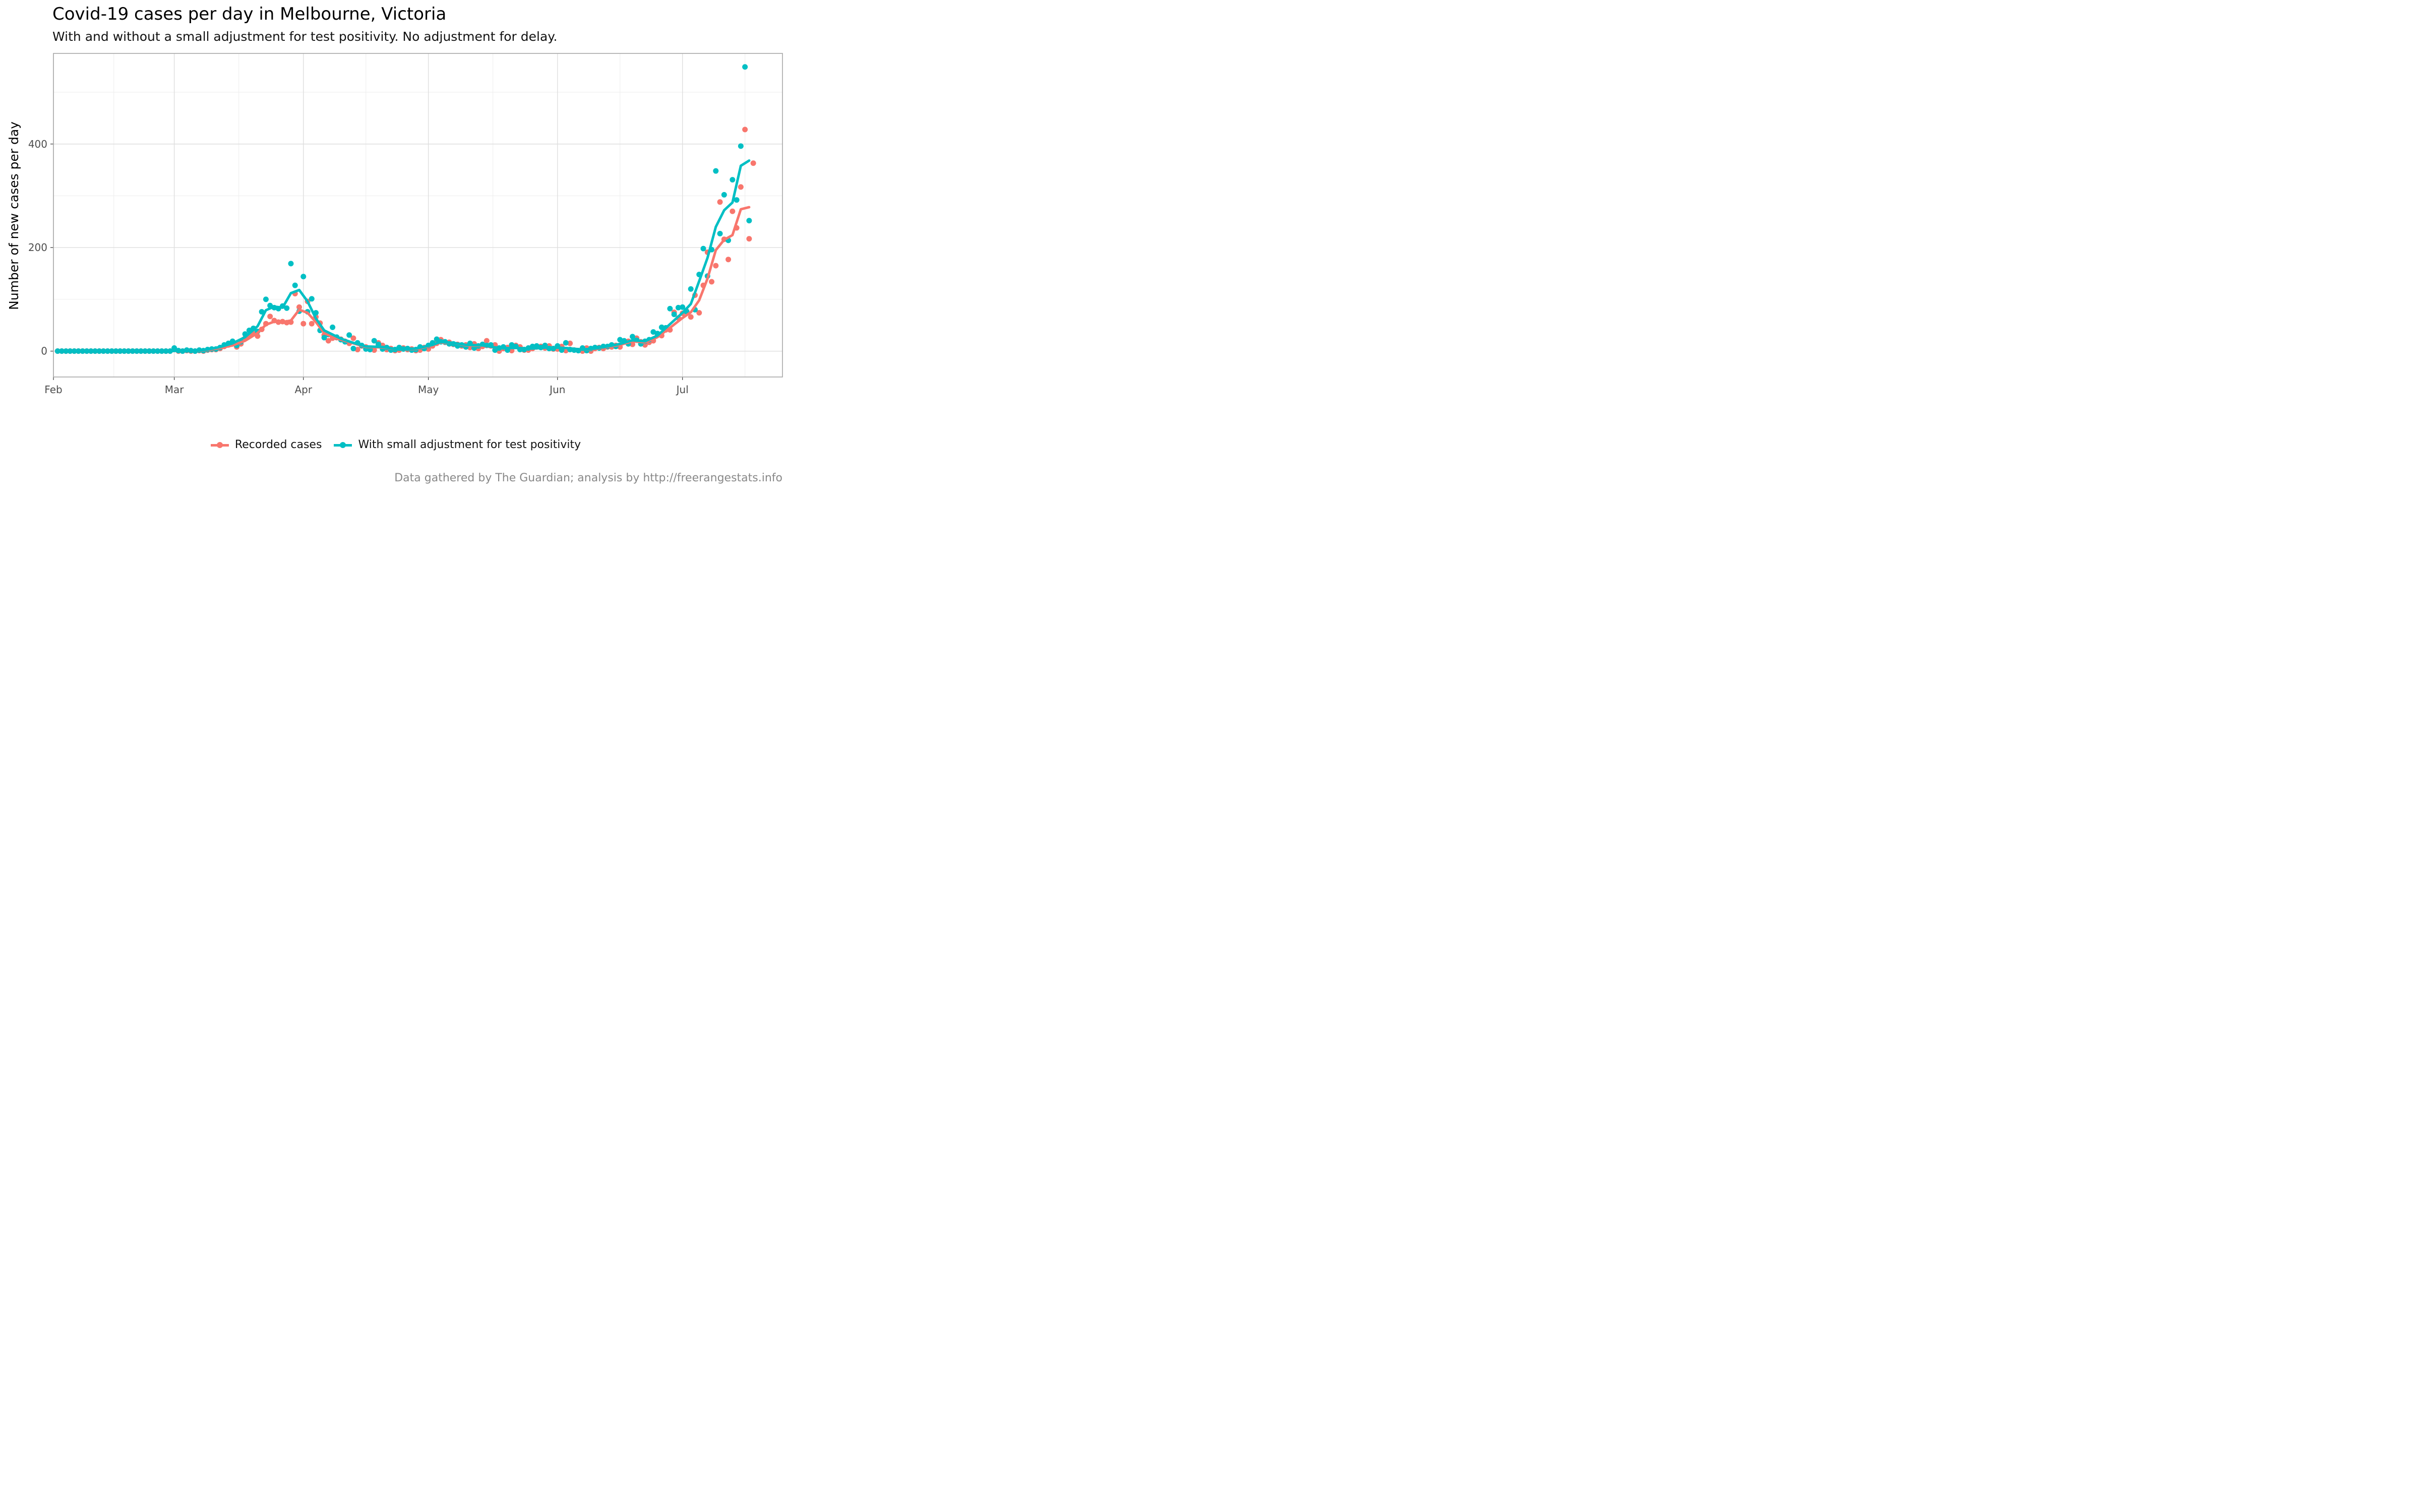  Describe the element at coordinates (220, 445) in the screenshot. I see `legend-key-recorded` at that location.